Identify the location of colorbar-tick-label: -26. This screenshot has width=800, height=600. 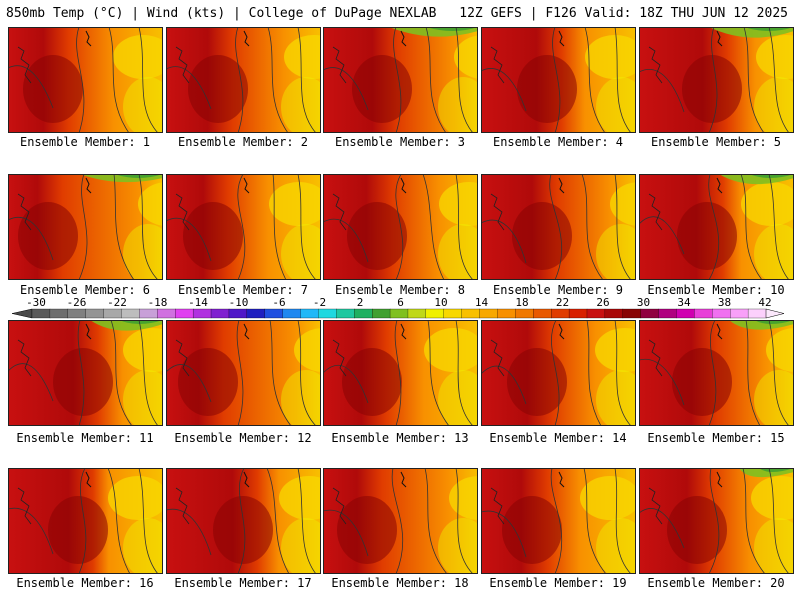
(76, 302).